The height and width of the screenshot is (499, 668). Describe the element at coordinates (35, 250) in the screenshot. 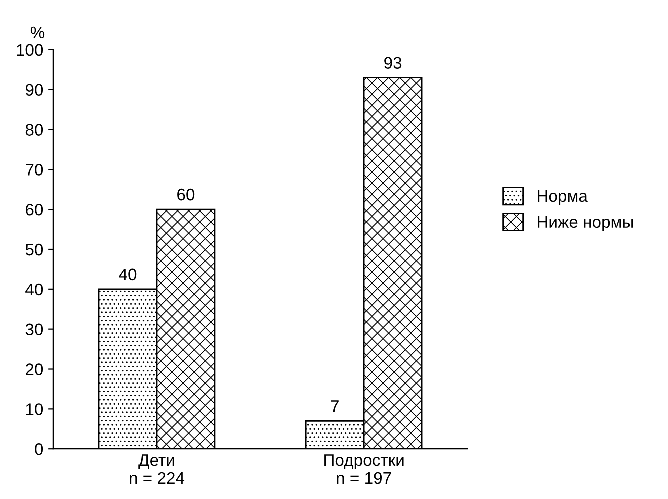

I see `y-tick-label: 50` at that location.